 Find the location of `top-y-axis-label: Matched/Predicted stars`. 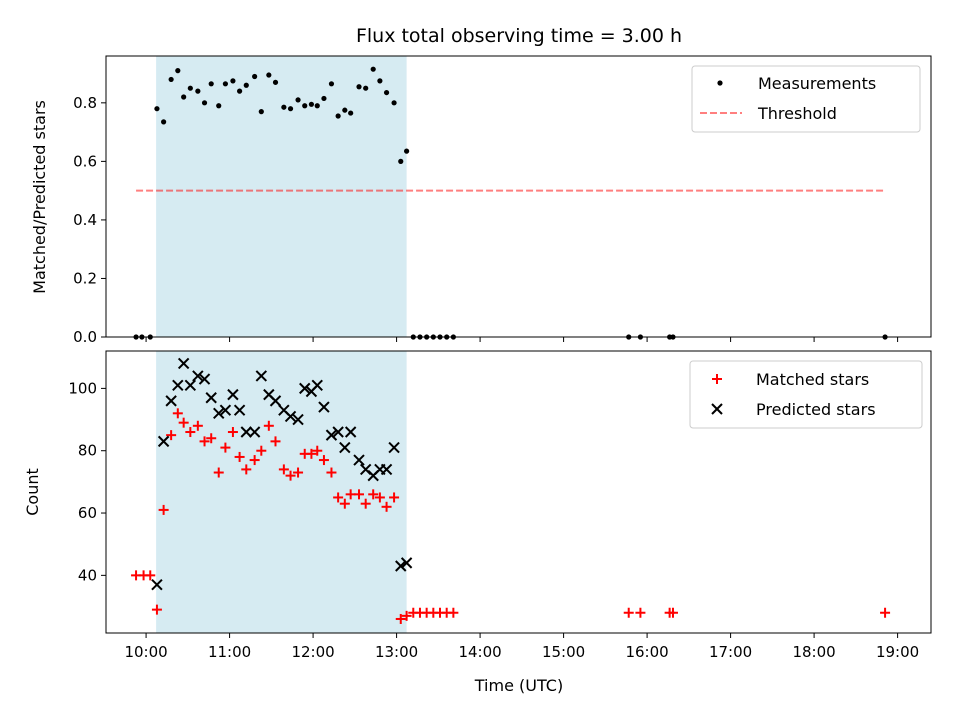

top-y-axis-label: Matched/Predicted stars is located at coordinates (39, 197).